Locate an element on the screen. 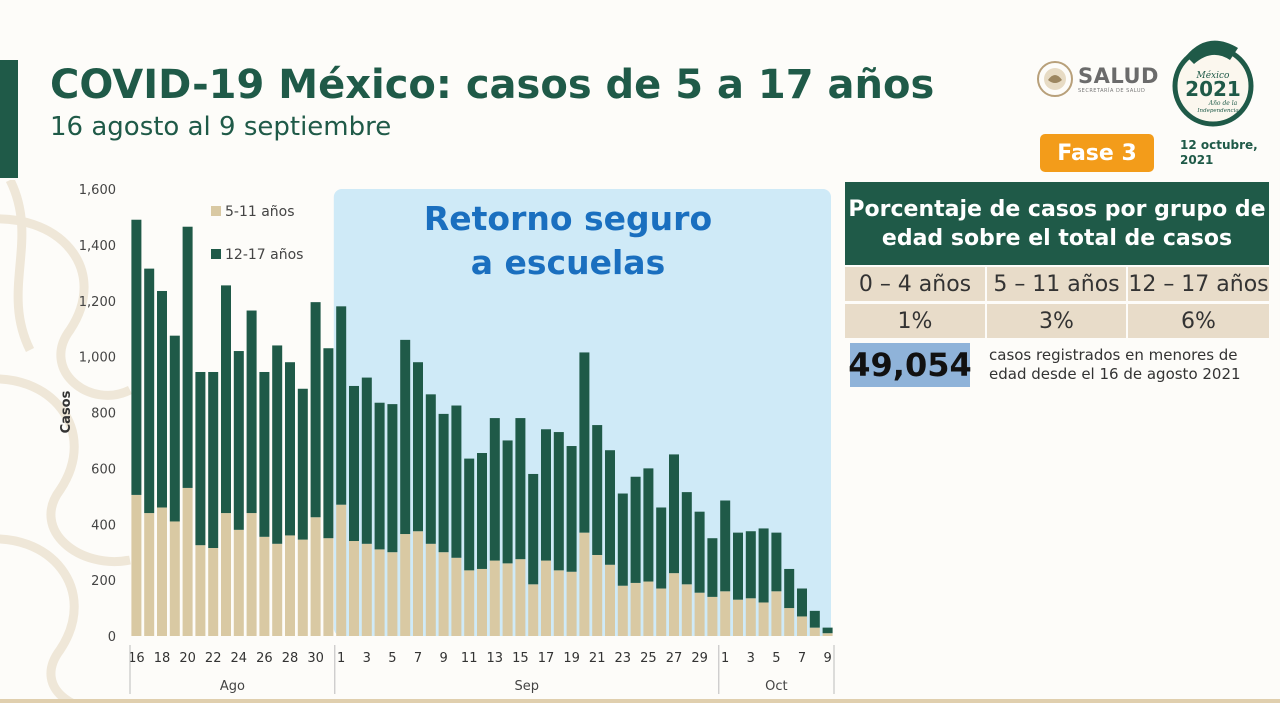 The width and height of the screenshot is (1280, 703). age-group-value-5-11: 3% is located at coordinates (1056, 321).